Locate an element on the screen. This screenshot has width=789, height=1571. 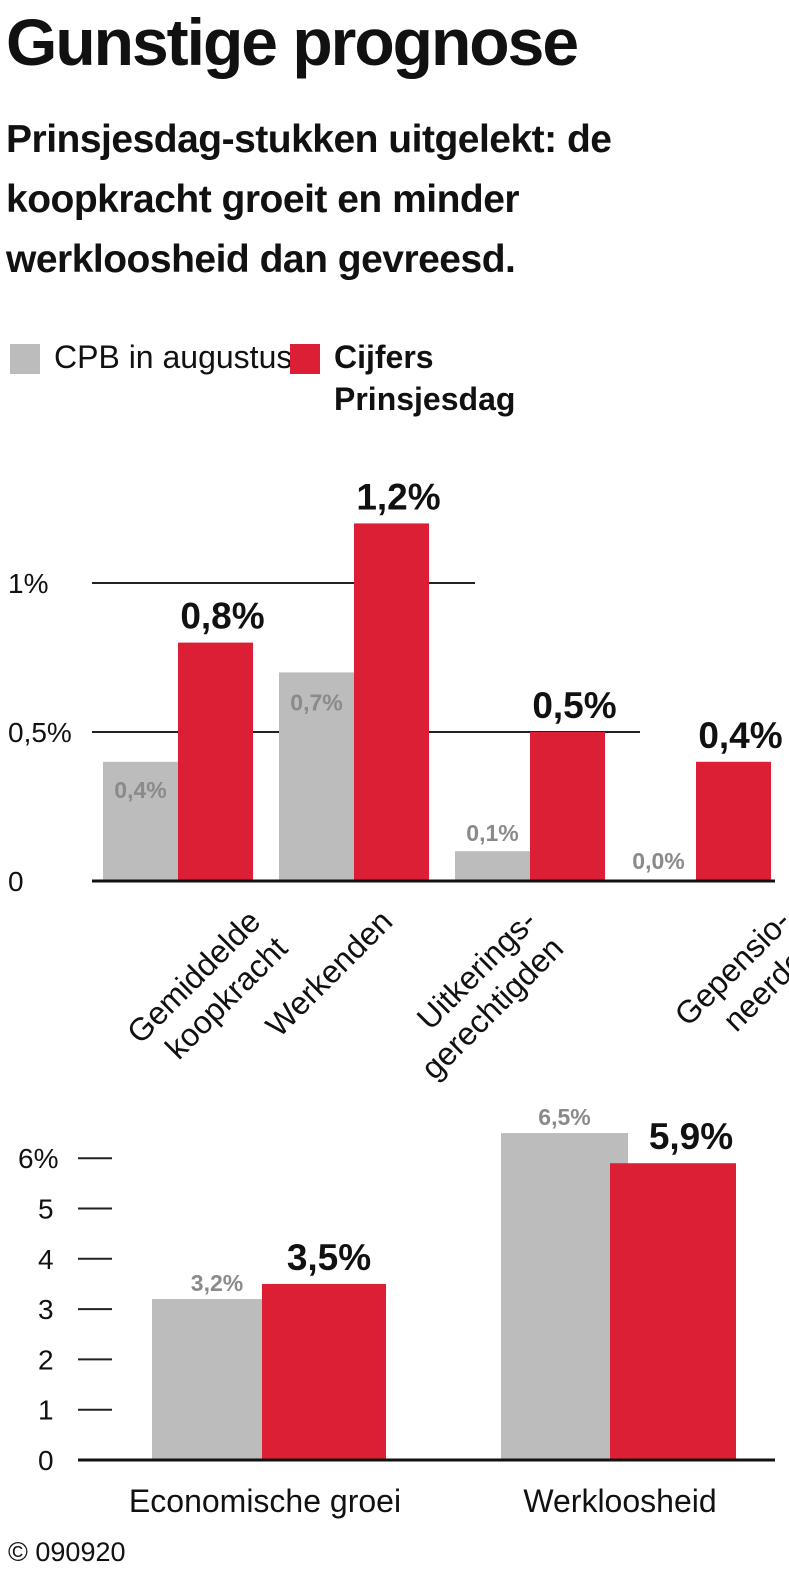
chart-title: Gunstige prognose is located at coordinates (292, 42).